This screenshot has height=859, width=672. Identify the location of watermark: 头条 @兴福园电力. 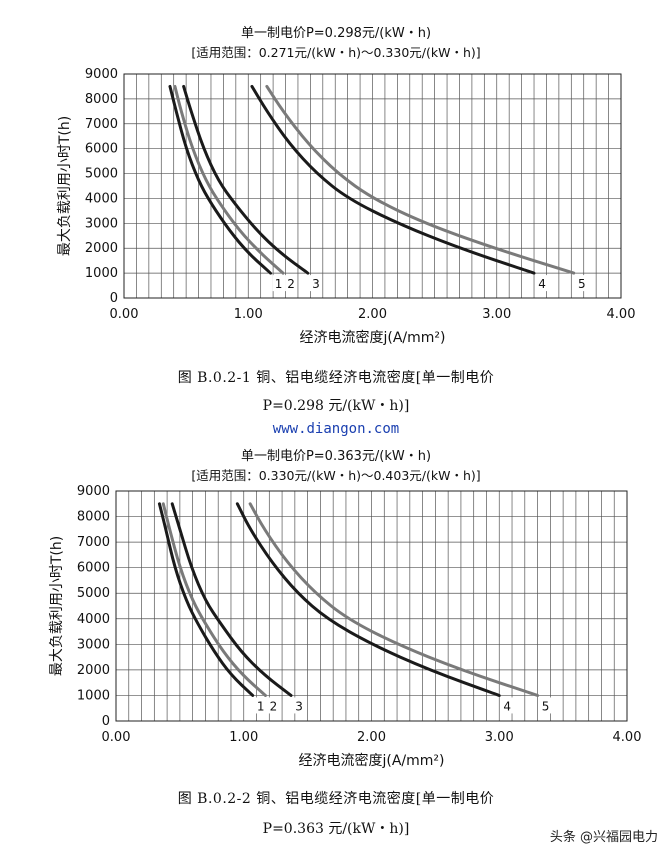
(603, 837).